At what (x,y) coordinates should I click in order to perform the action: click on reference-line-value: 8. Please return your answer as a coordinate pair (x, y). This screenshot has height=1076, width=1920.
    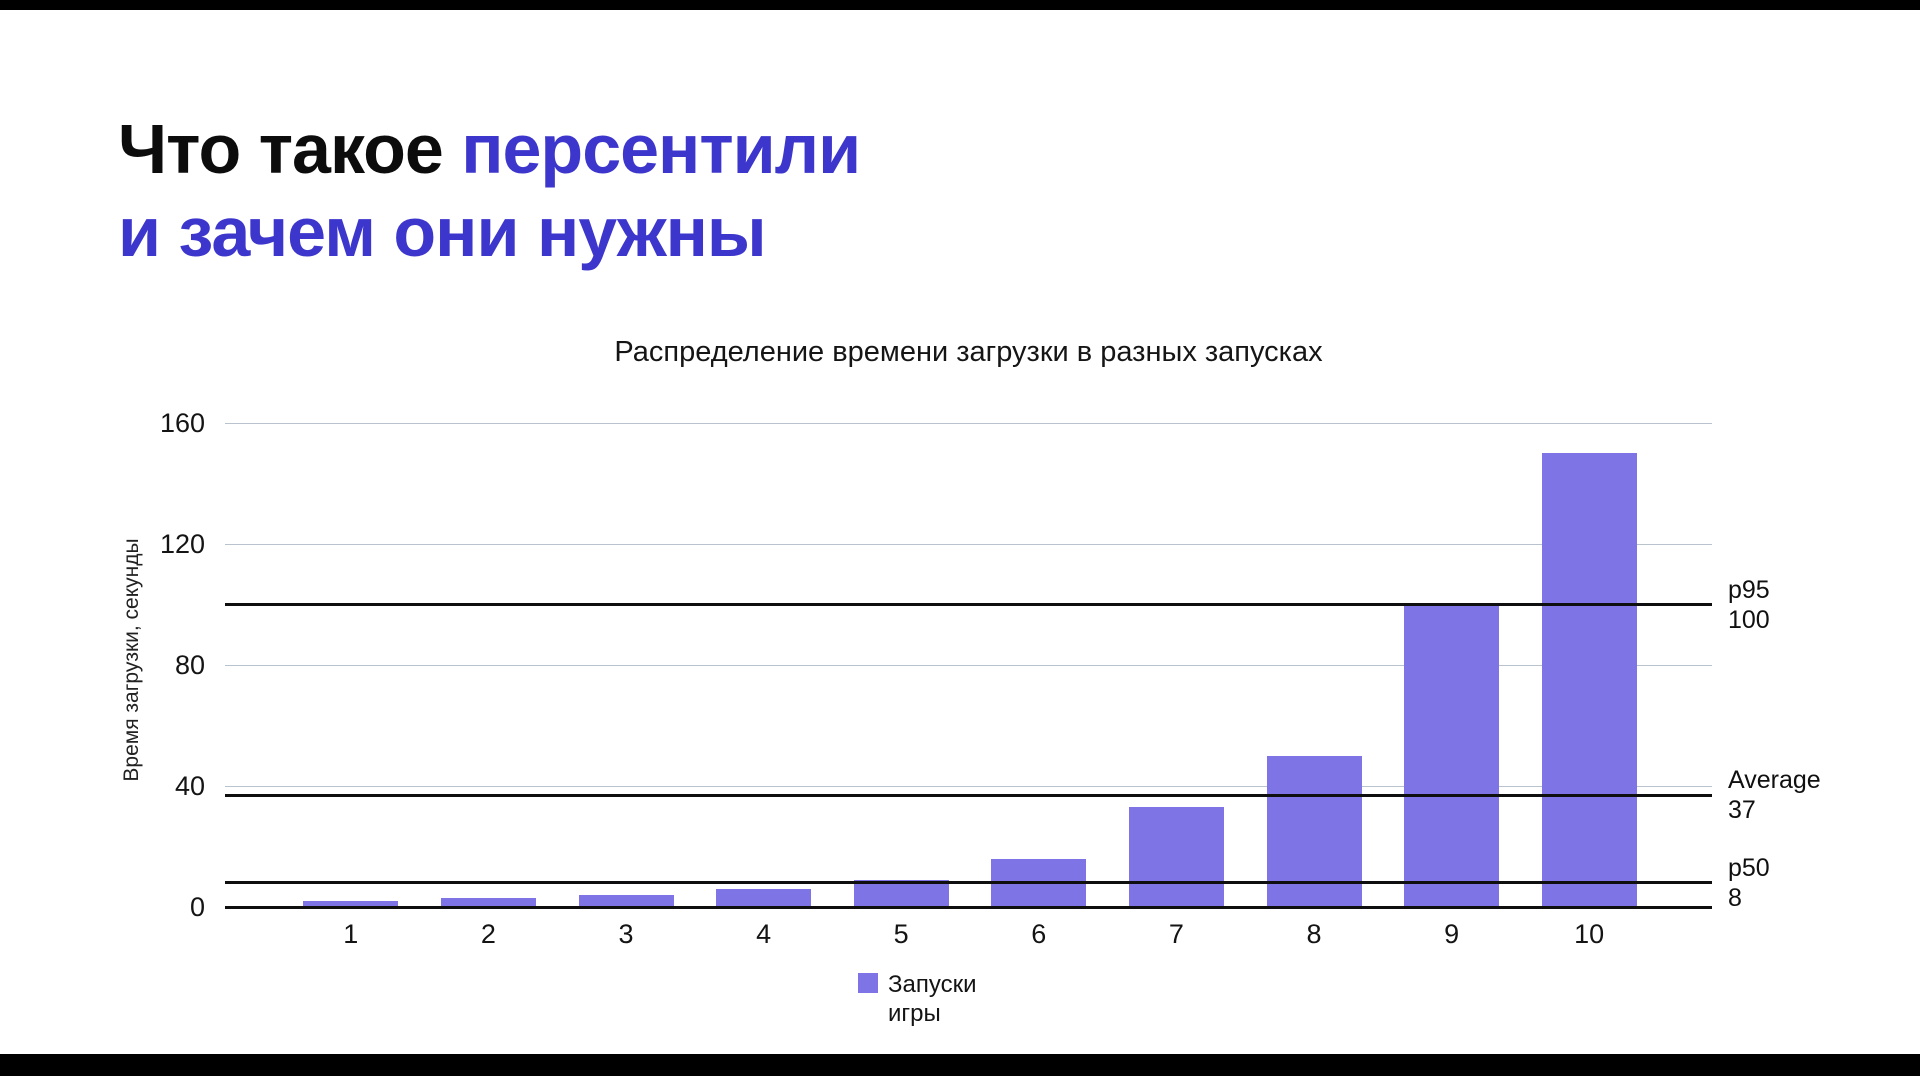
    Looking at the image, I should click on (1735, 897).